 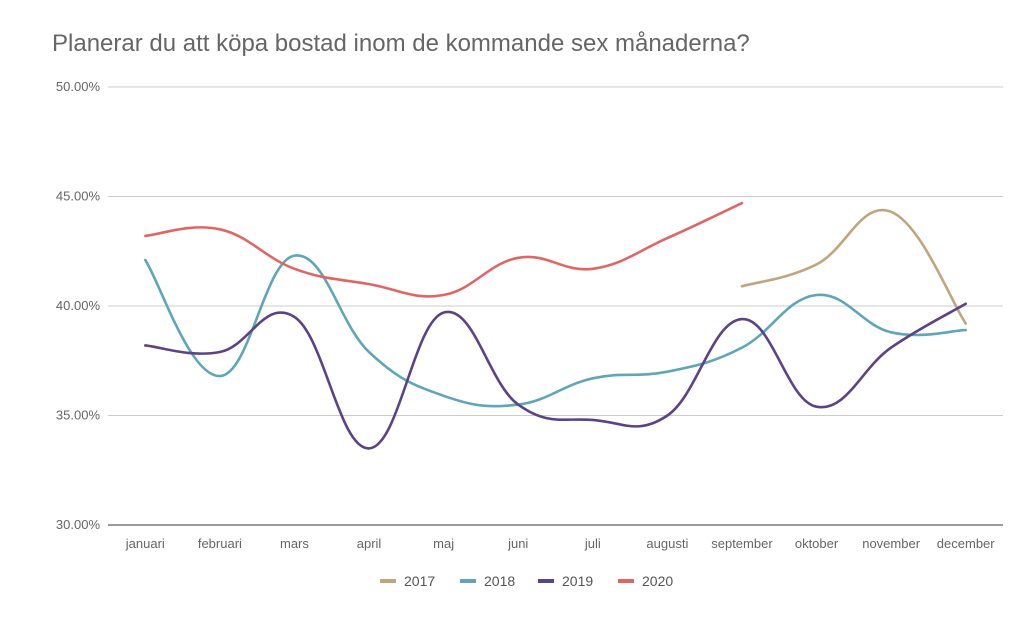 What do you see at coordinates (966, 543) in the screenshot?
I see `x-tick-label: december` at bounding box center [966, 543].